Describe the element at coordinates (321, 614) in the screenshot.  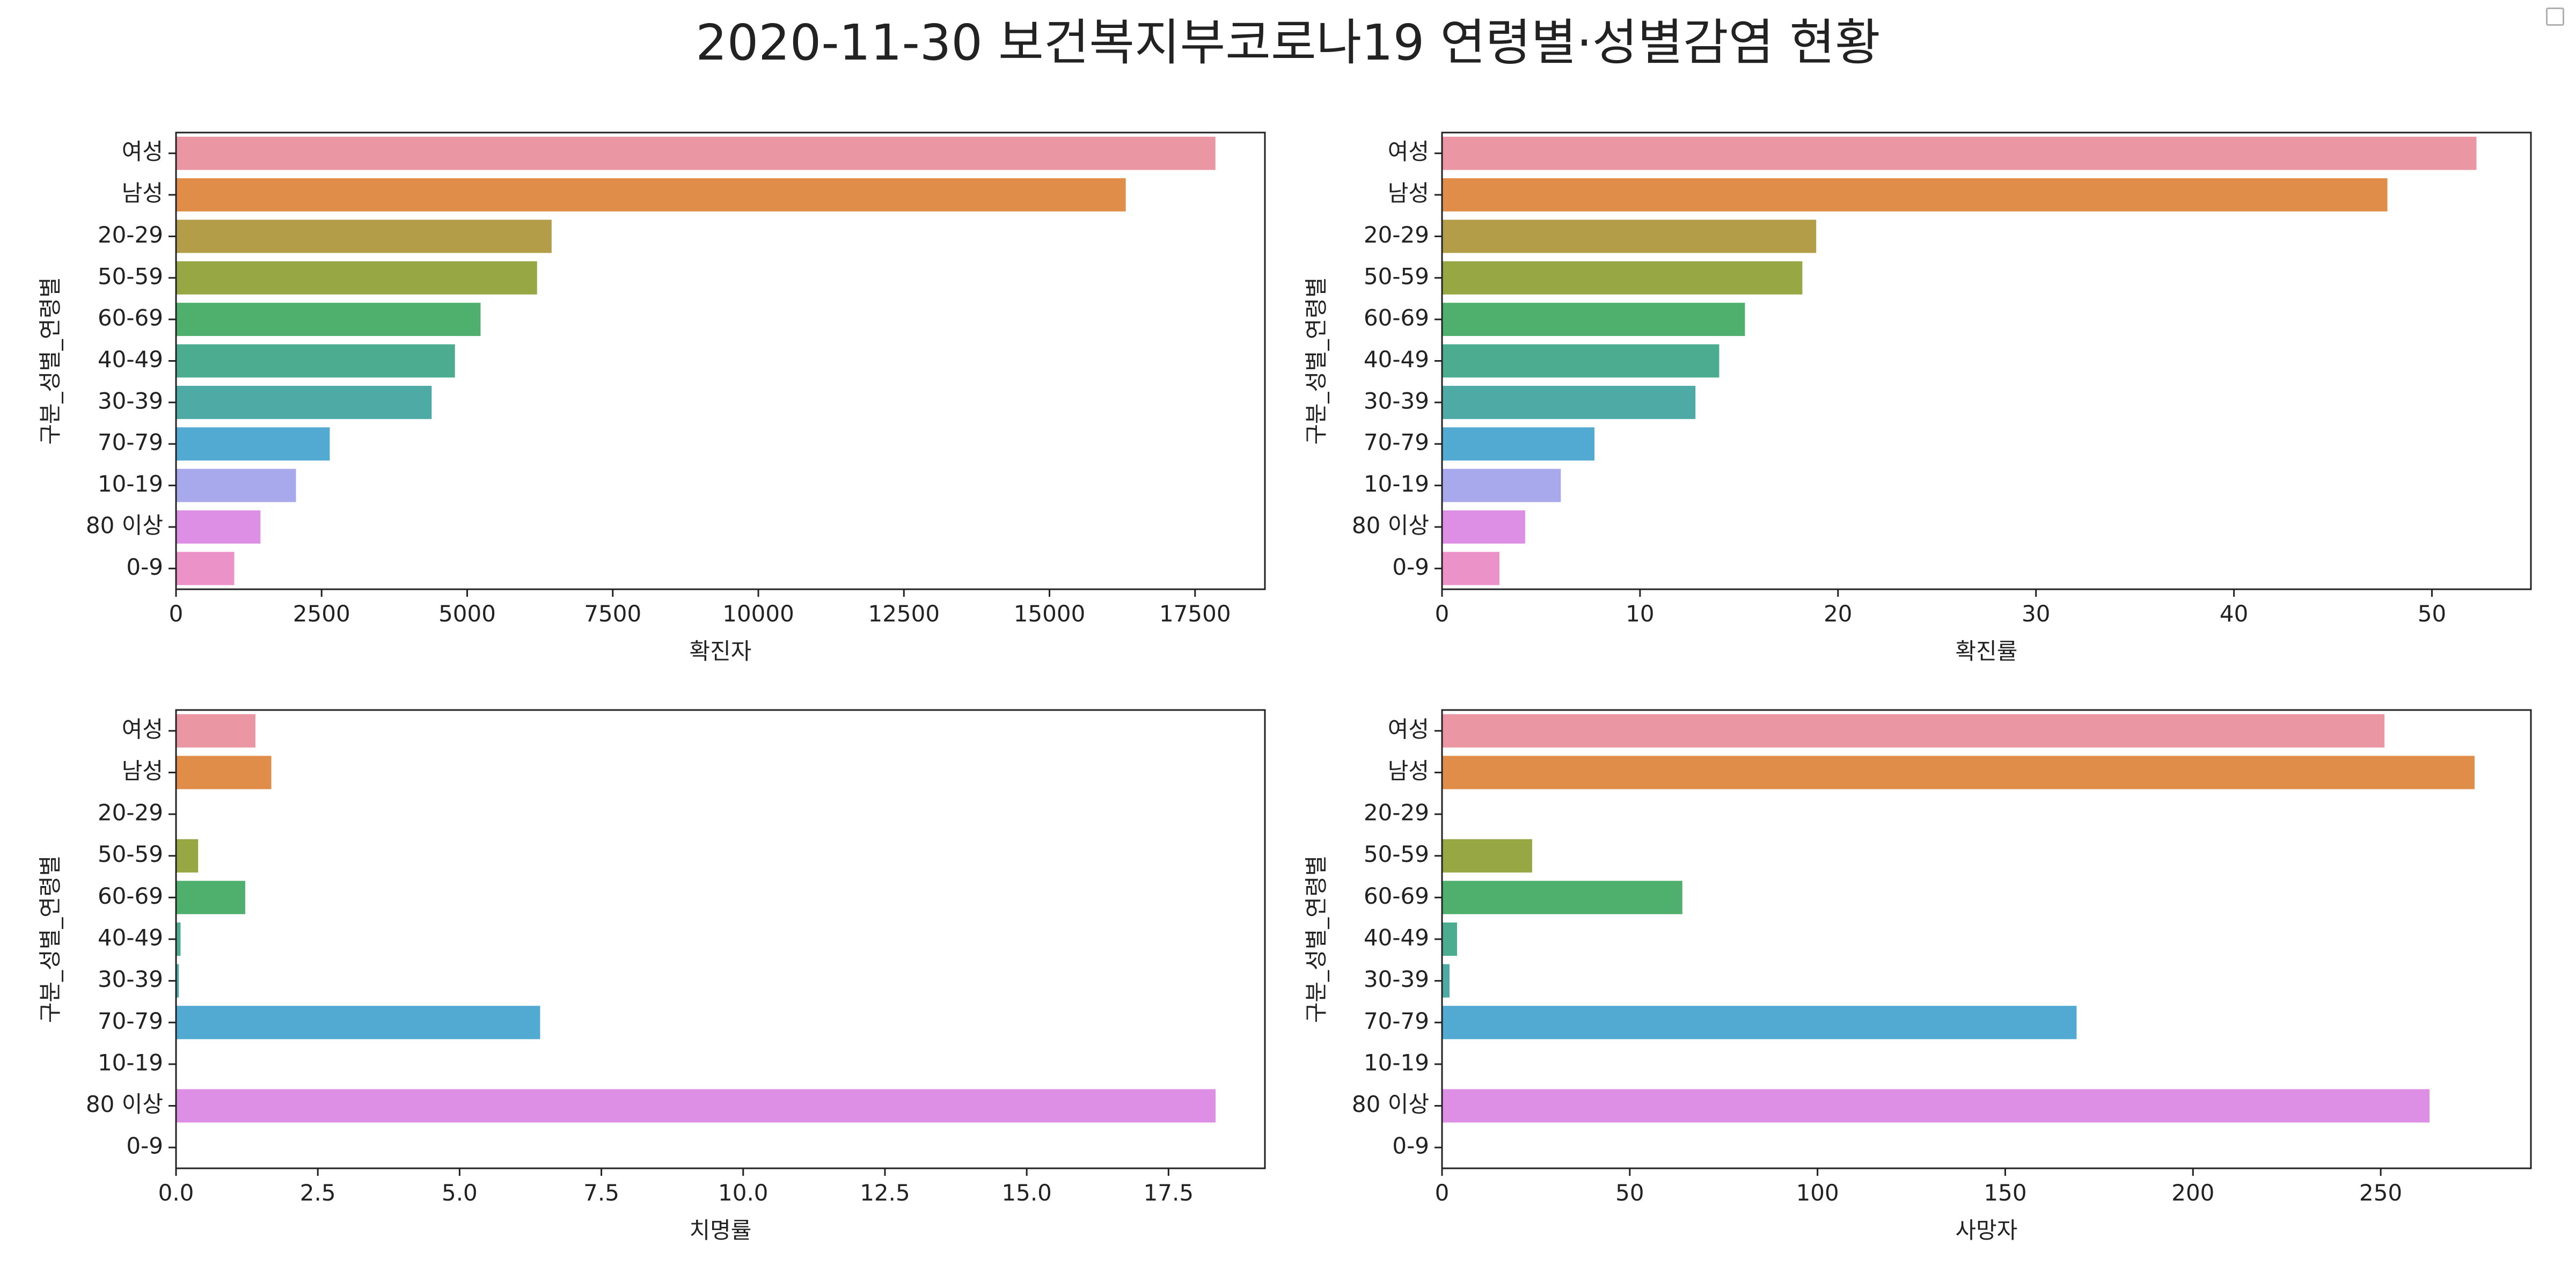
I see `x-tick-label: 2500` at that location.